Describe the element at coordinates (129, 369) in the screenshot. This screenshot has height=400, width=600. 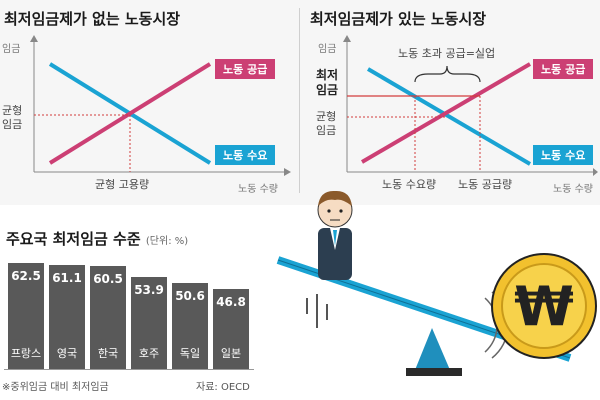
I see `bar-chart-baseline` at that location.